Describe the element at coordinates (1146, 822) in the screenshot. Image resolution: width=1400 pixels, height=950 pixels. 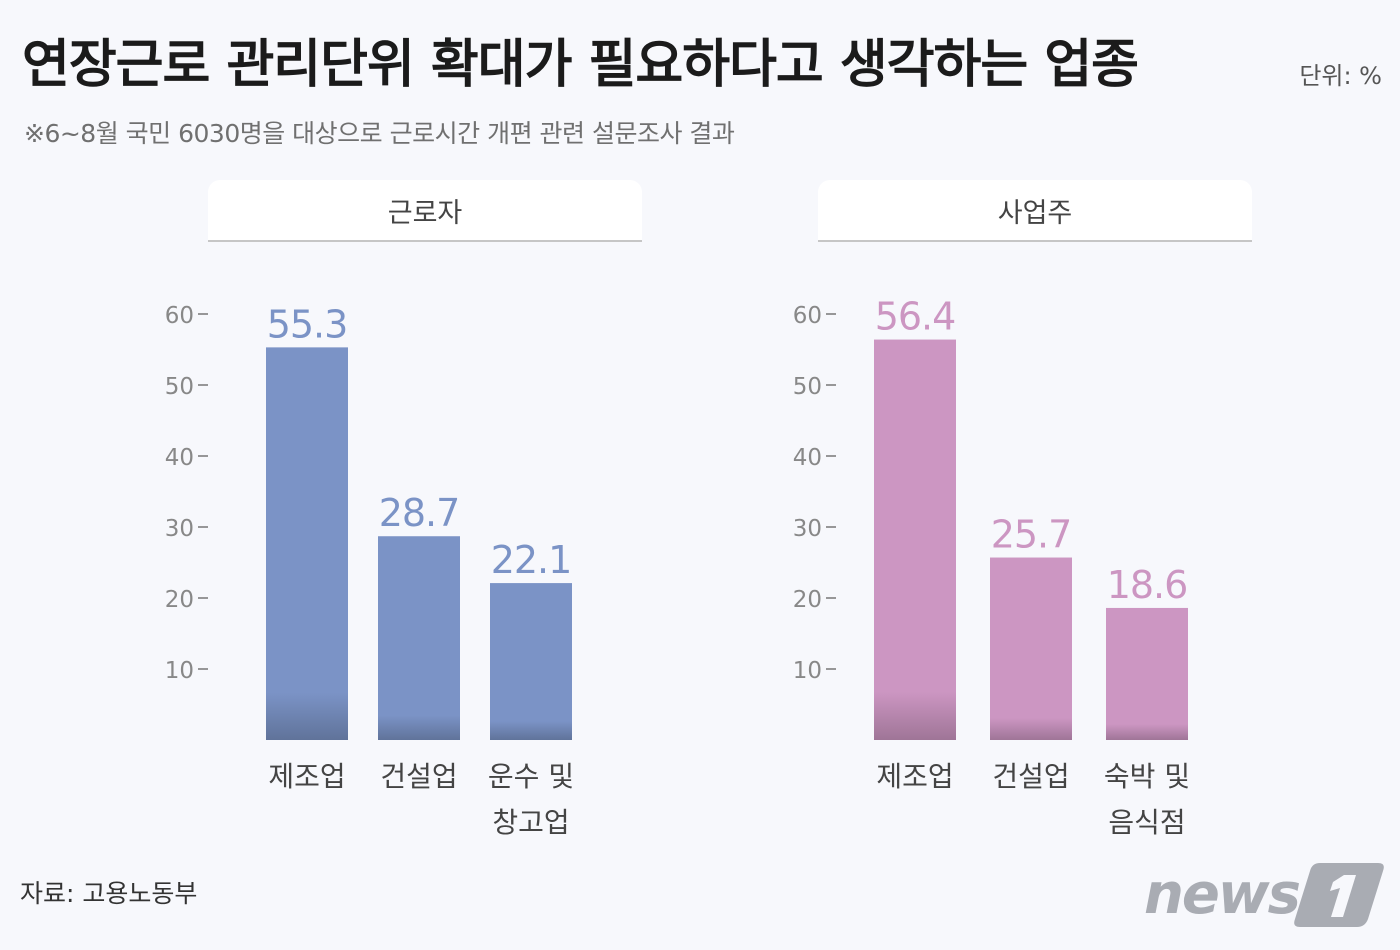
I see `category-label: 음식점` at that location.